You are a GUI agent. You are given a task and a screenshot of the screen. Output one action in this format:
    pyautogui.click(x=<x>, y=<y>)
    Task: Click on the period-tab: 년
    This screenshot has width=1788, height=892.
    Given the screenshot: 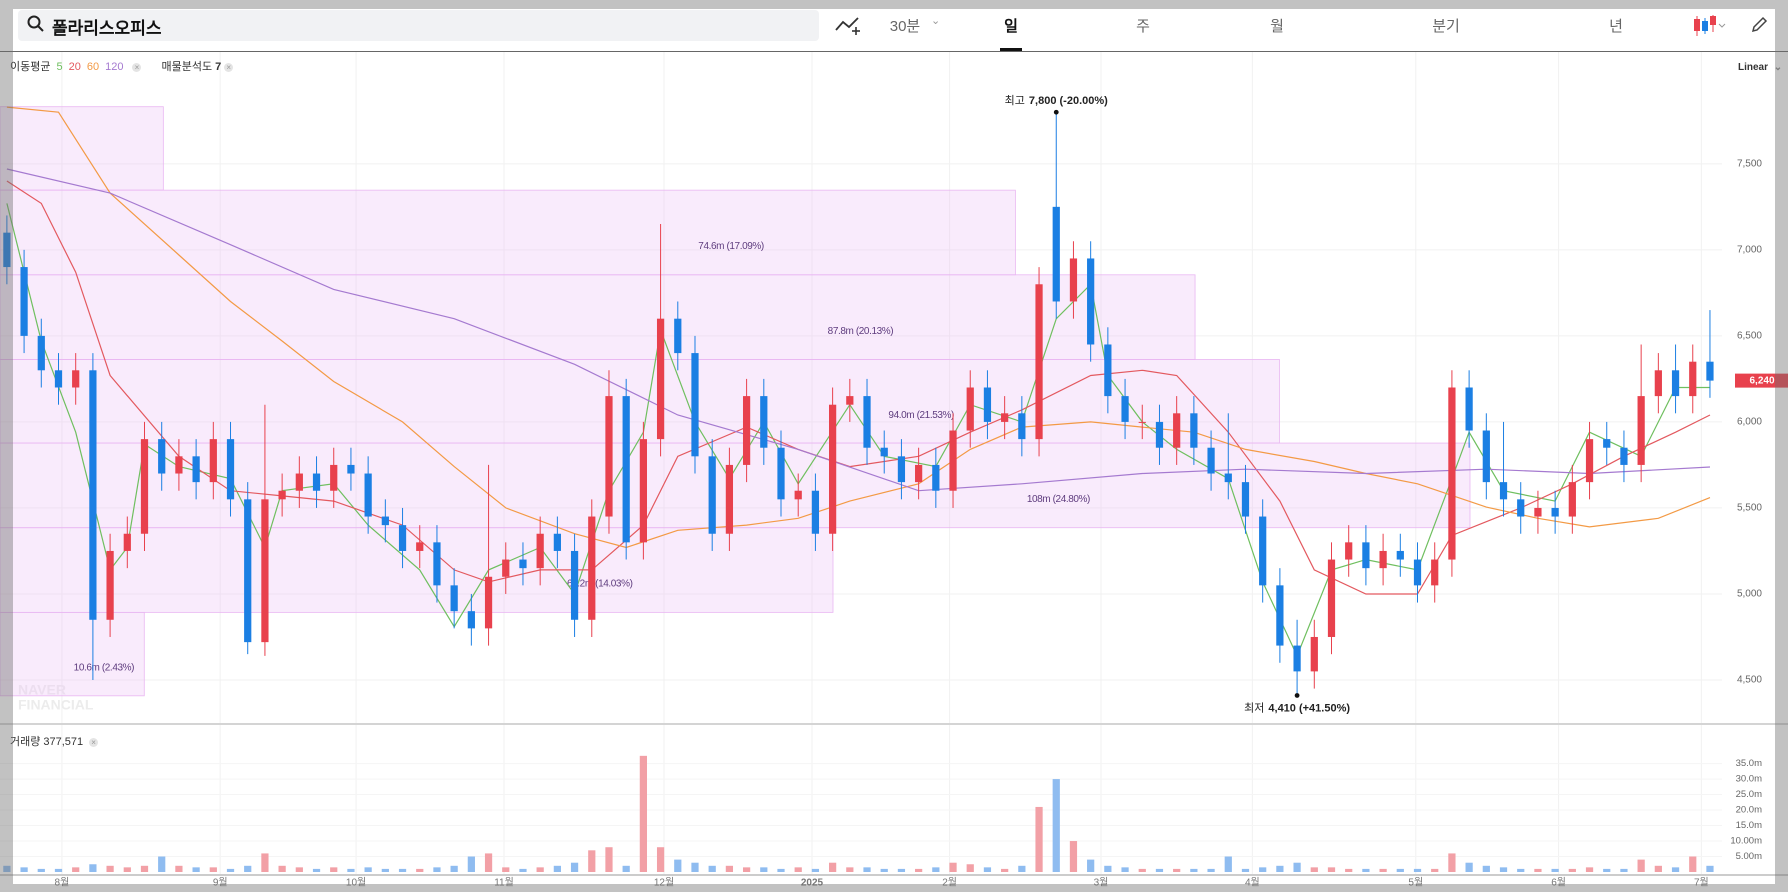 What is the action you would take?
    pyautogui.click(x=1616, y=26)
    